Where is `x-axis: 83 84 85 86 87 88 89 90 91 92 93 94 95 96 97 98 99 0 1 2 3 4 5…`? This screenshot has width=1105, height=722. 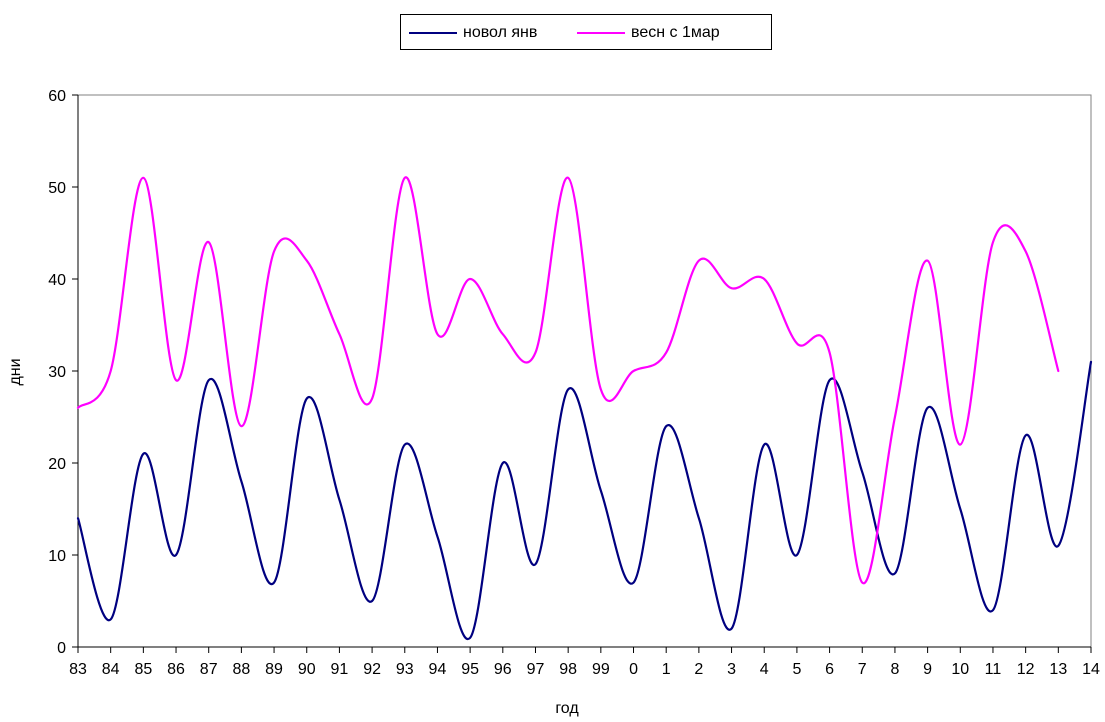 x-axis: 83 84 85 86 87 88 89 90 91 92 93 94 95 96 97 98 99 0 1 2 3 4 5… is located at coordinates (584, 662).